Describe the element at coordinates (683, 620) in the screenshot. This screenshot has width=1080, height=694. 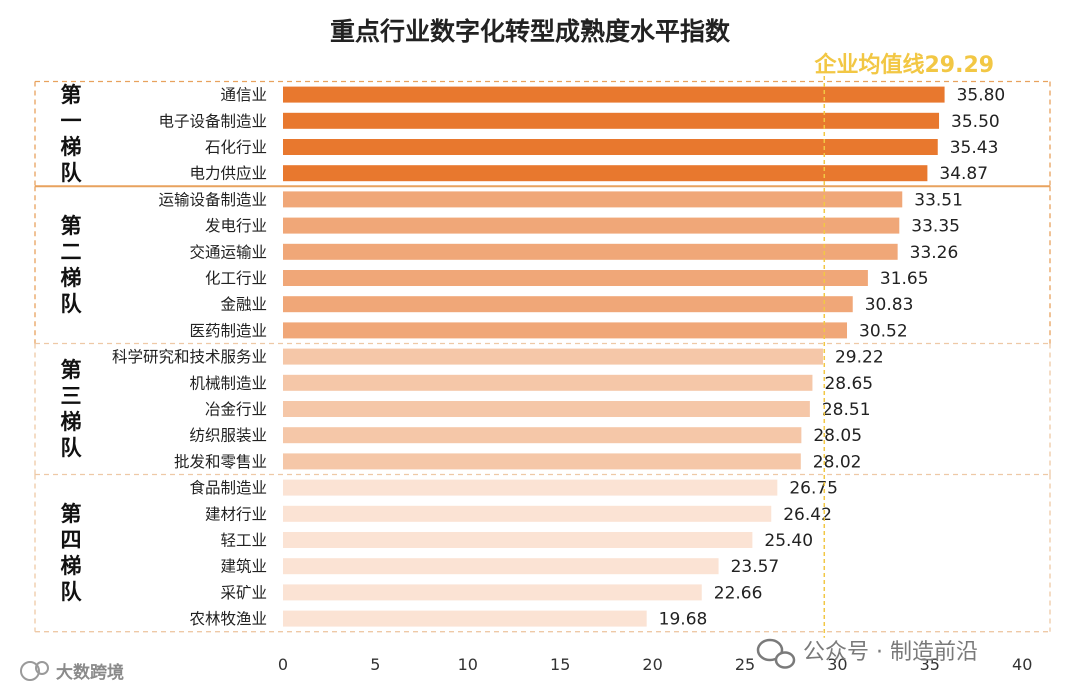
I see `value-label: 19.68` at that location.